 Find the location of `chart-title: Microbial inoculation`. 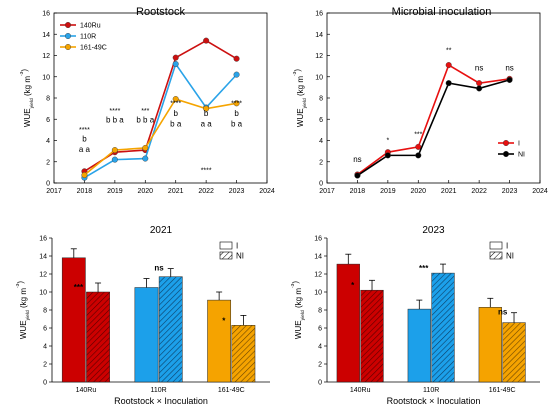

chart-title: Microbial inoculation is located at coordinates (442, 12).